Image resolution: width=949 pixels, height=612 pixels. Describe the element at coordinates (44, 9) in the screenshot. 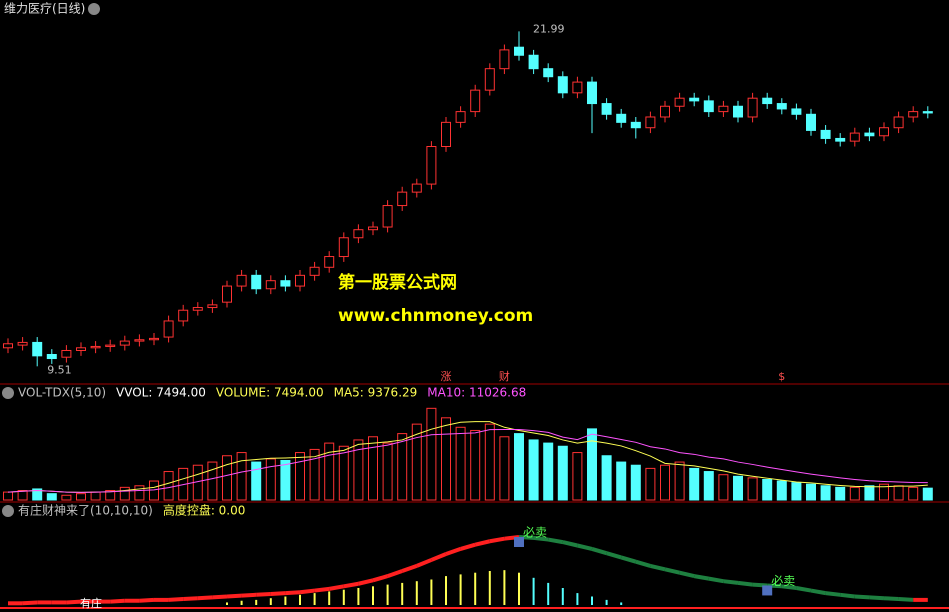

I see `chart-title: 维力医疗(日线)` at that location.